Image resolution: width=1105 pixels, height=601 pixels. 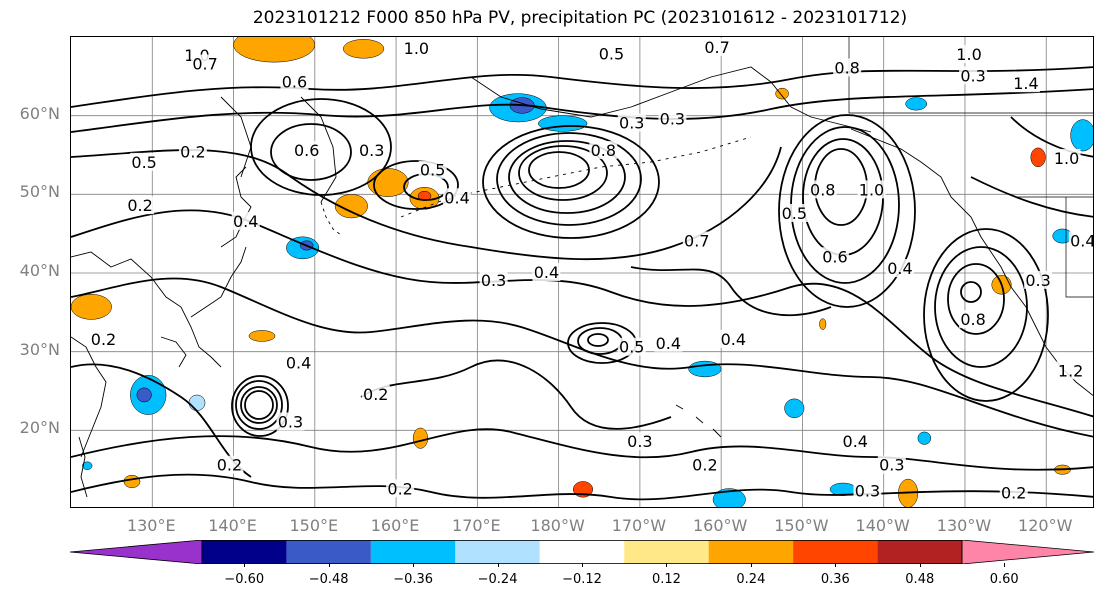 I want to click on latitude-label: 20°N, so click(x=39, y=428).